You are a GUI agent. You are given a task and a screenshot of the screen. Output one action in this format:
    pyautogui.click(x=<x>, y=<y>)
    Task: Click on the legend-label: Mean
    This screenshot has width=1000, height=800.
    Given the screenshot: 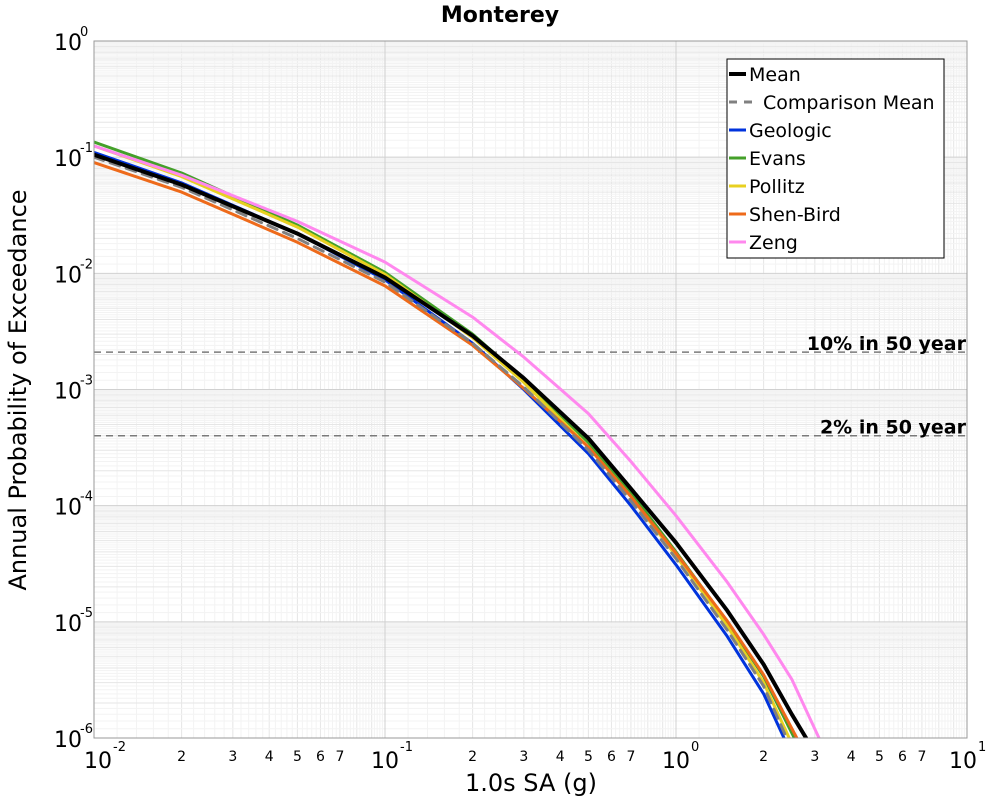 What is the action you would take?
    pyautogui.click(x=775, y=75)
    